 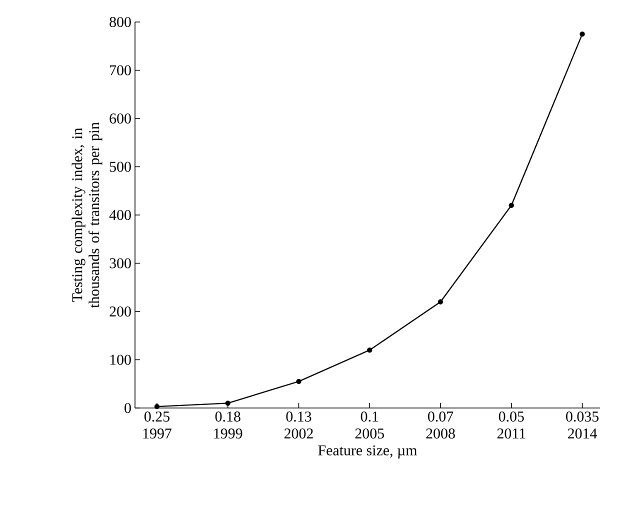 What do you see at coordinates (120, 359) in the screenshot?
I see `y-tick-label: 100` at bounding box center [120, 359].